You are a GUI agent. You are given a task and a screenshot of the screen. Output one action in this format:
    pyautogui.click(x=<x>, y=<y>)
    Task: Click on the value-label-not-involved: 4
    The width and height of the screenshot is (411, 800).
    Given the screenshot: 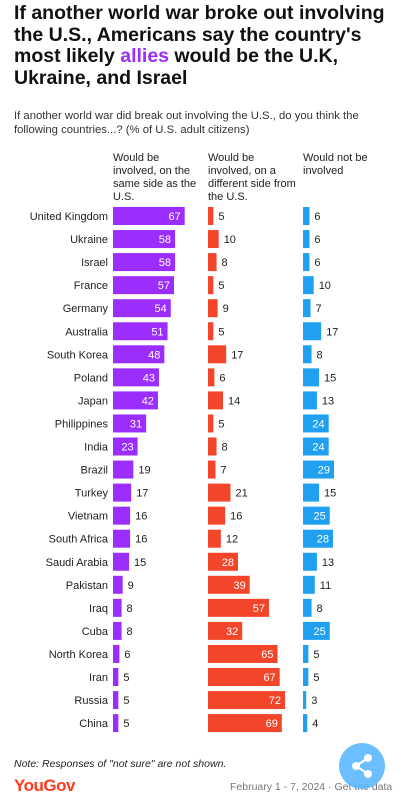 What is the action you would take?
    pyautogui.click(x=315, y=724)
    